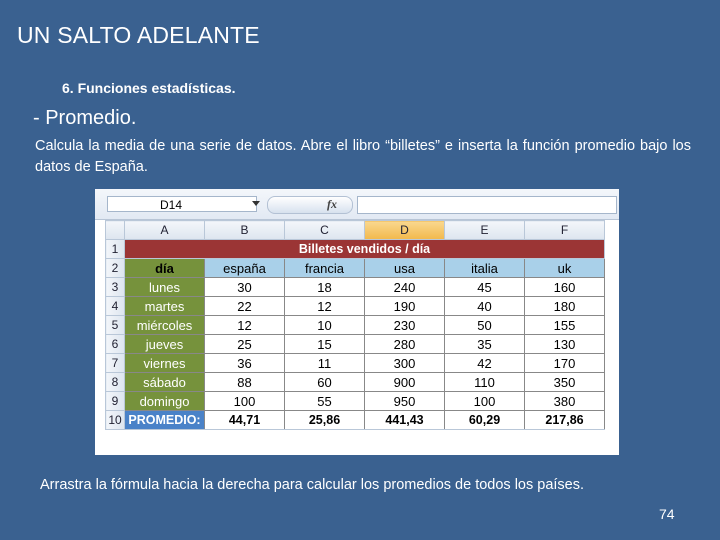 Image resolution: width=720 pixels, height=540 pixels. What do you see at coordinates (404, 287) in the screenshot?
I see `value-cell: 240` at bounding box center [404, 287].